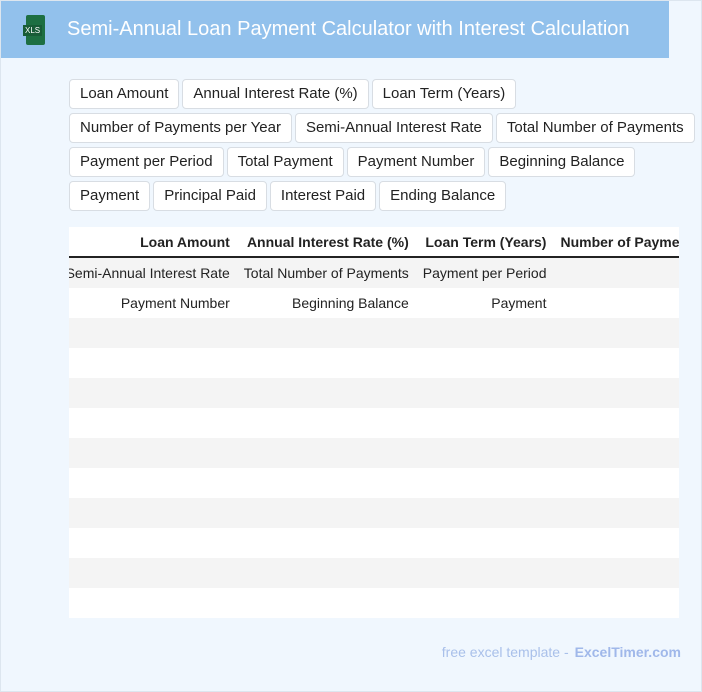 This screenshot has width=702, height=692. What do you see at coordinates (484, 242) in the screenshot?
I see `column-header: Loan Term (Years)` at bounding box center [484, 242].